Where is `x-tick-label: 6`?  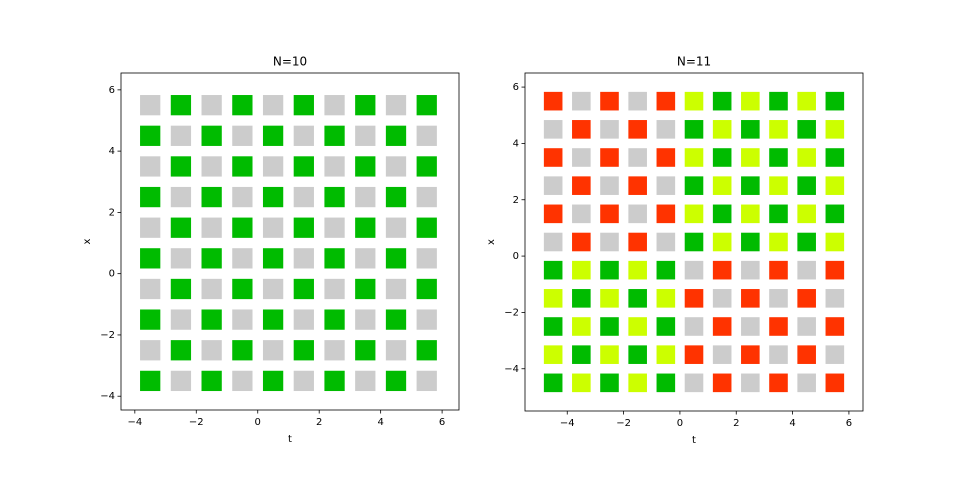 x-tick-label: 6 is located at coordinates (442, 422).